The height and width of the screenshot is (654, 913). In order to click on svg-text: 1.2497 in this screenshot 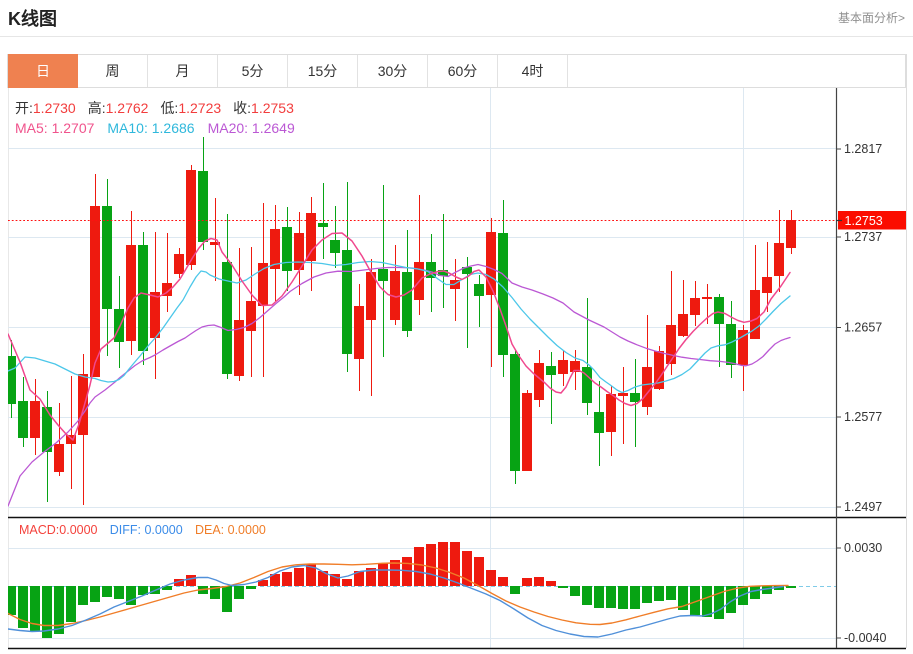, I will do `click(863, 507)`.